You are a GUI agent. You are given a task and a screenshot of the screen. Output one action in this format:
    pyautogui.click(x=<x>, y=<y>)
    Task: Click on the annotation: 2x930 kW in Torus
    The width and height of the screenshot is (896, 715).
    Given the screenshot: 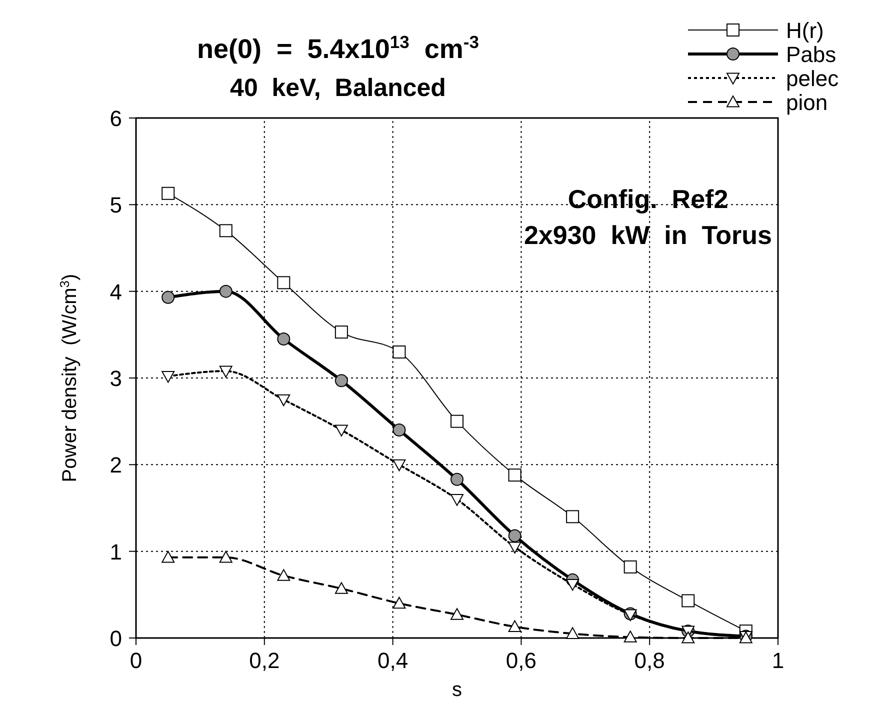 What is the action you would take?
    pyautogui.click(x=648, y=235)
    